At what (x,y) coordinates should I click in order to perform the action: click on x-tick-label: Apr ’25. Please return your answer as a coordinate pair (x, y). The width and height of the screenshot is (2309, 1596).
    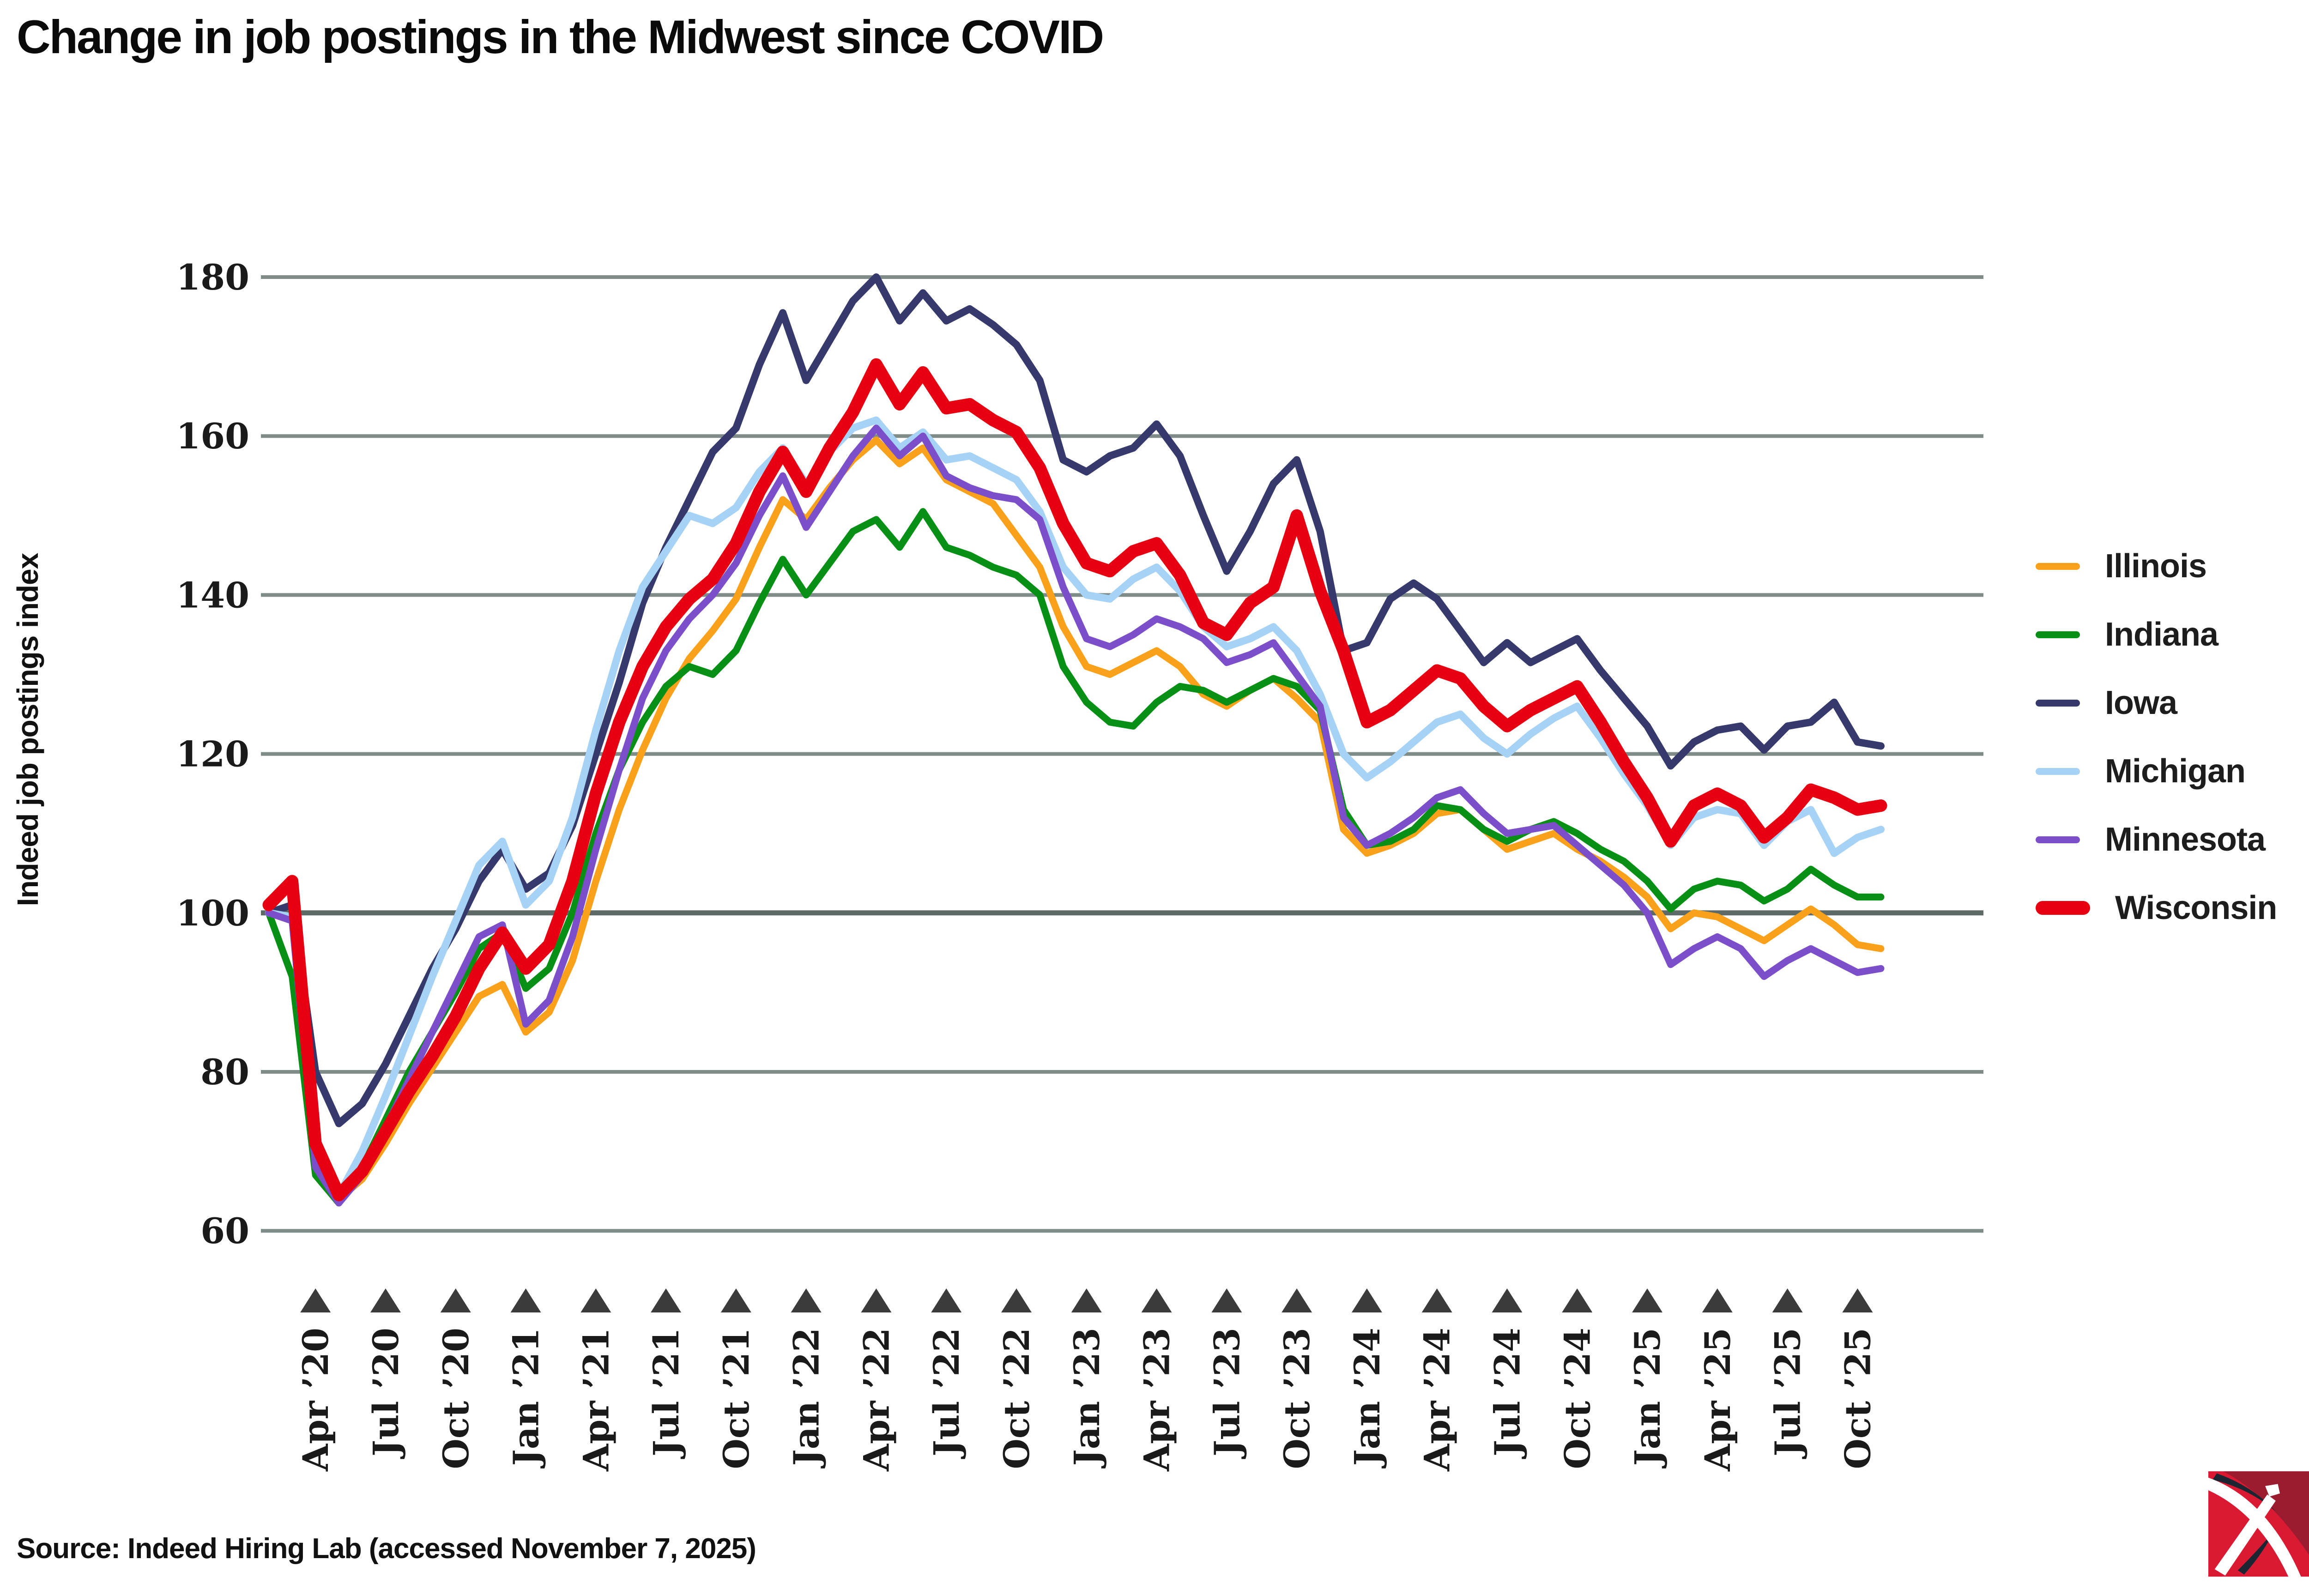
    Looking at the image, I should click on (1718, 1400).